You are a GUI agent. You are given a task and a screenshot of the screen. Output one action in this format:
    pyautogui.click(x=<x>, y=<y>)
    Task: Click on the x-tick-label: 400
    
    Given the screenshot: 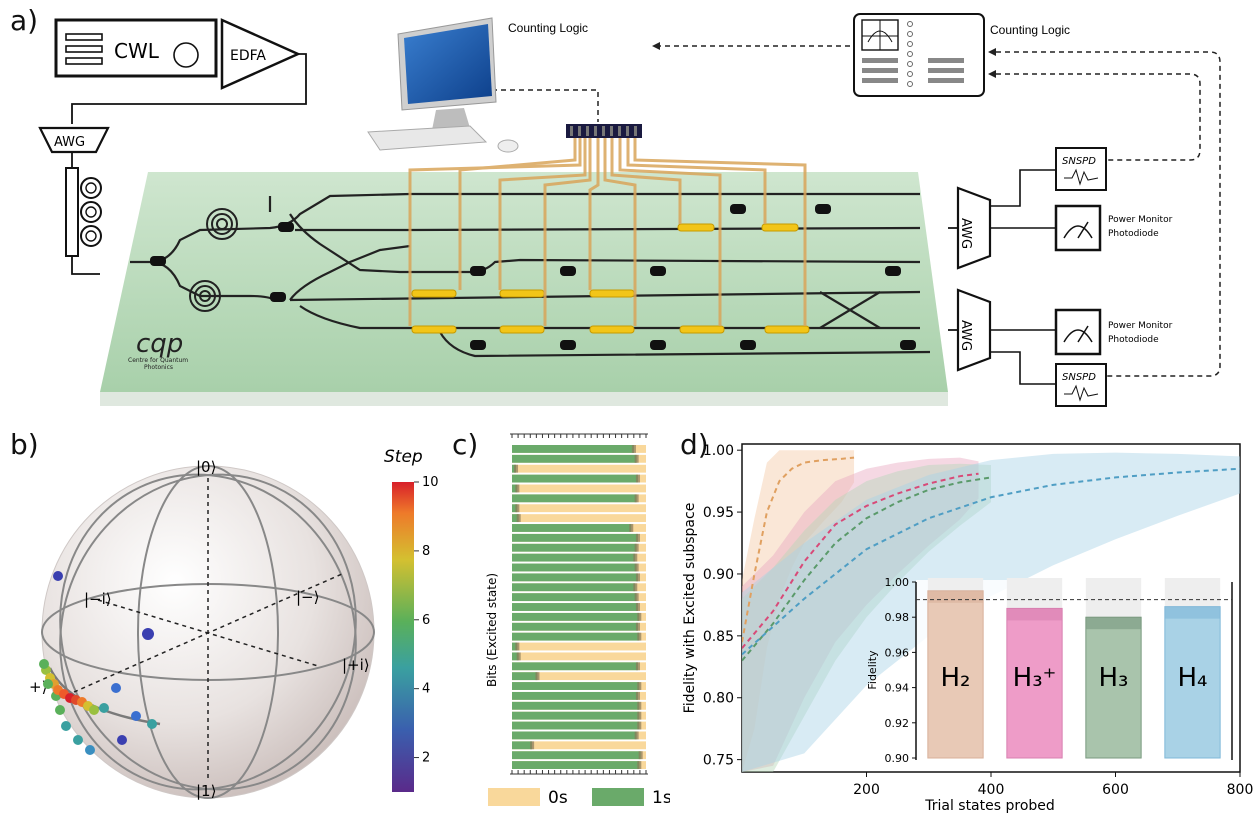 What is the action you would take?
    pyautogui.click(x=991, y=790)
    